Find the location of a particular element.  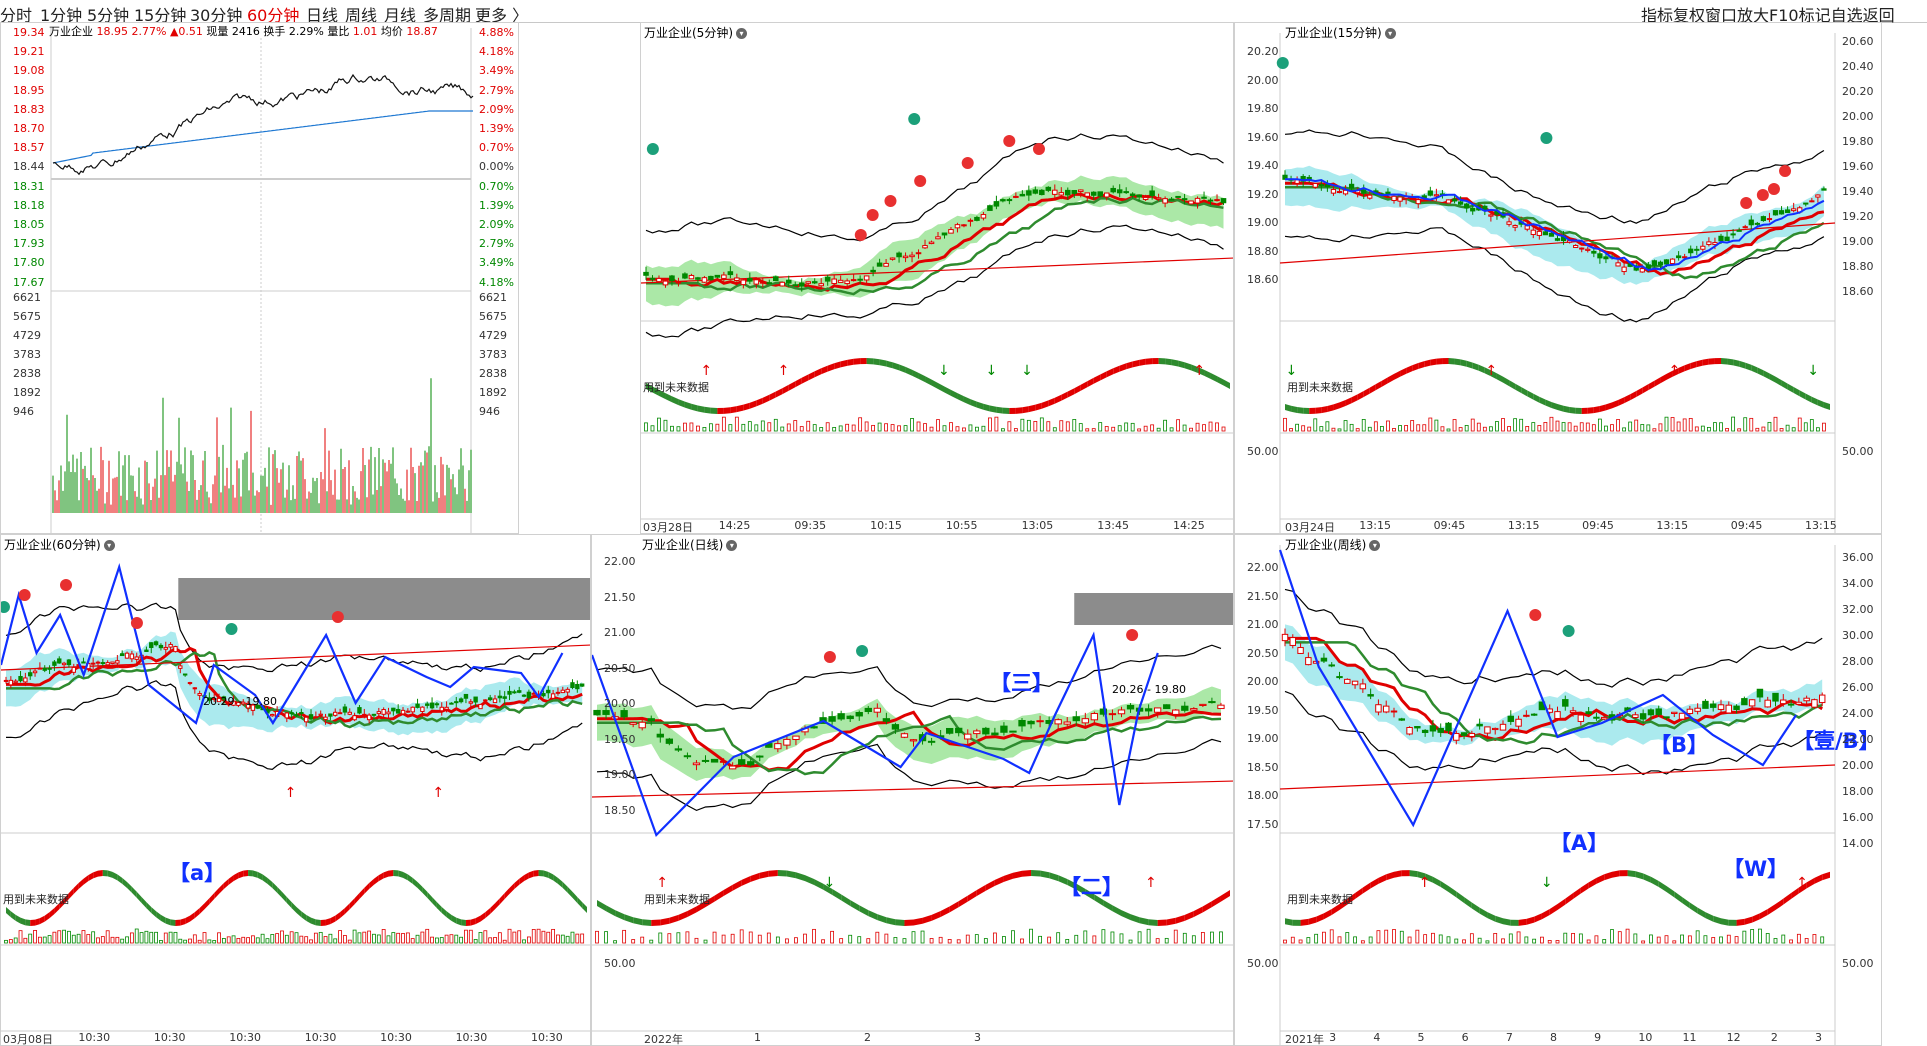

period-tab-month: 月线 is located at coordinates (400, 15).